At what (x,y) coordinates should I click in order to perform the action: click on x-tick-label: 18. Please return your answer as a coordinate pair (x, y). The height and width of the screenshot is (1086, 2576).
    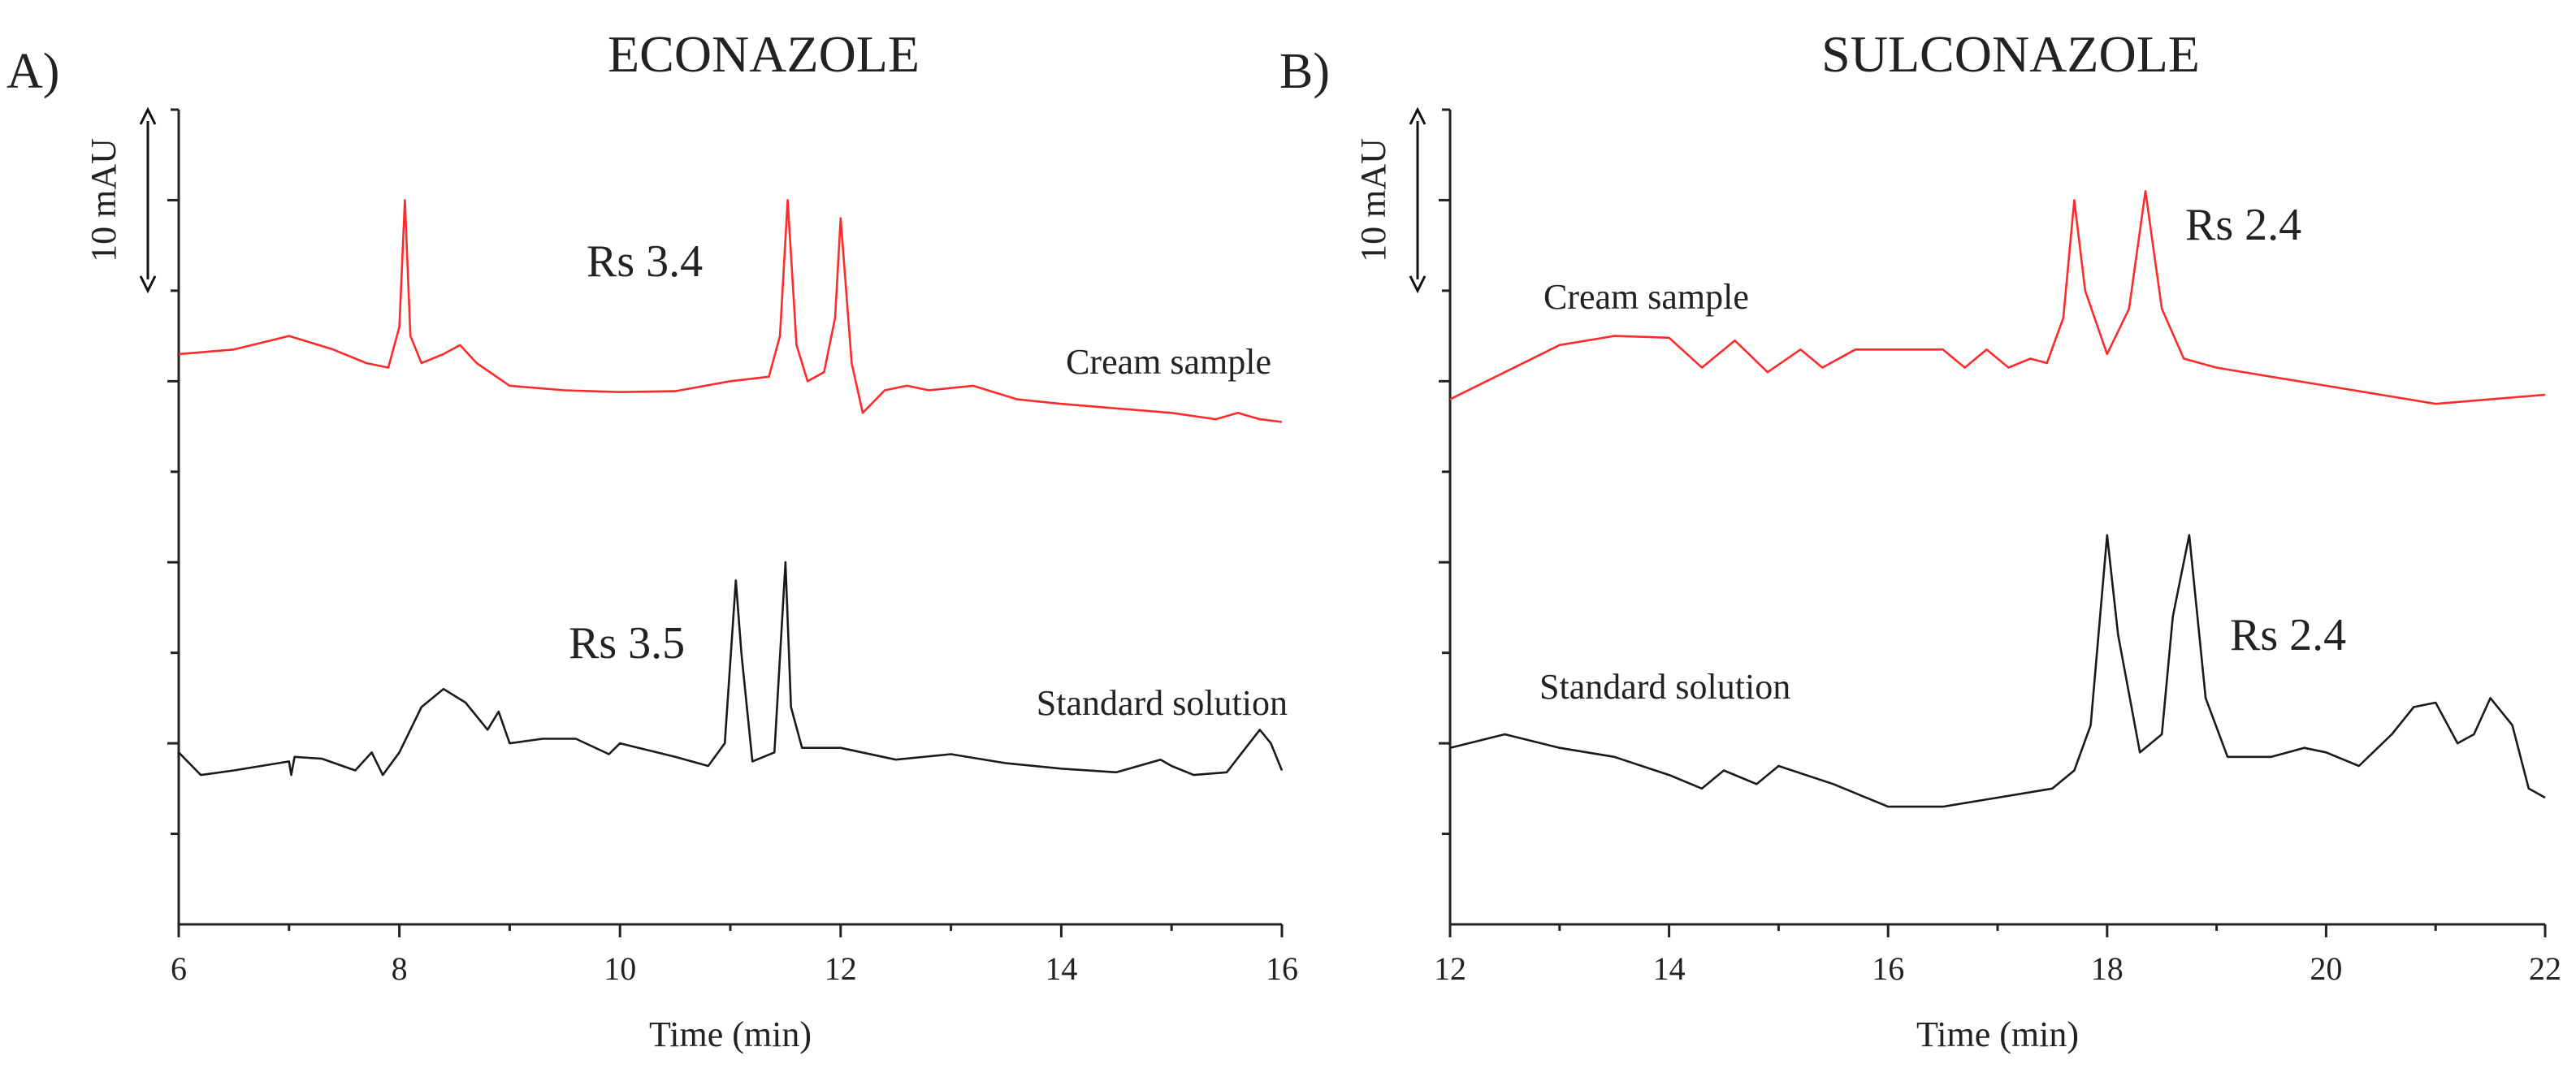
    Looking at the image, I should click on (2107, 968).